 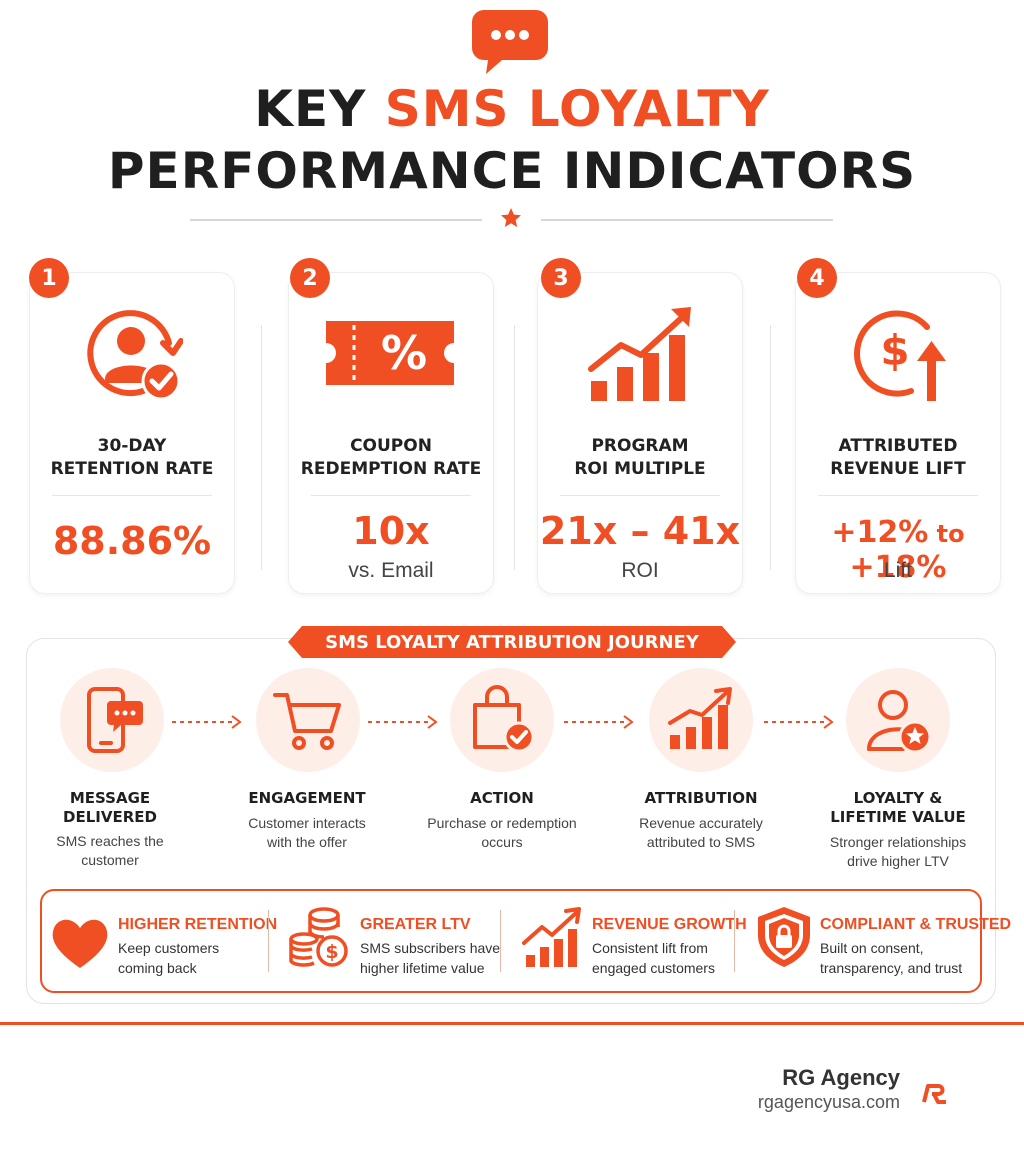 I want to click on benefit-title: GREATER LTV, so click(x=415, y=924).